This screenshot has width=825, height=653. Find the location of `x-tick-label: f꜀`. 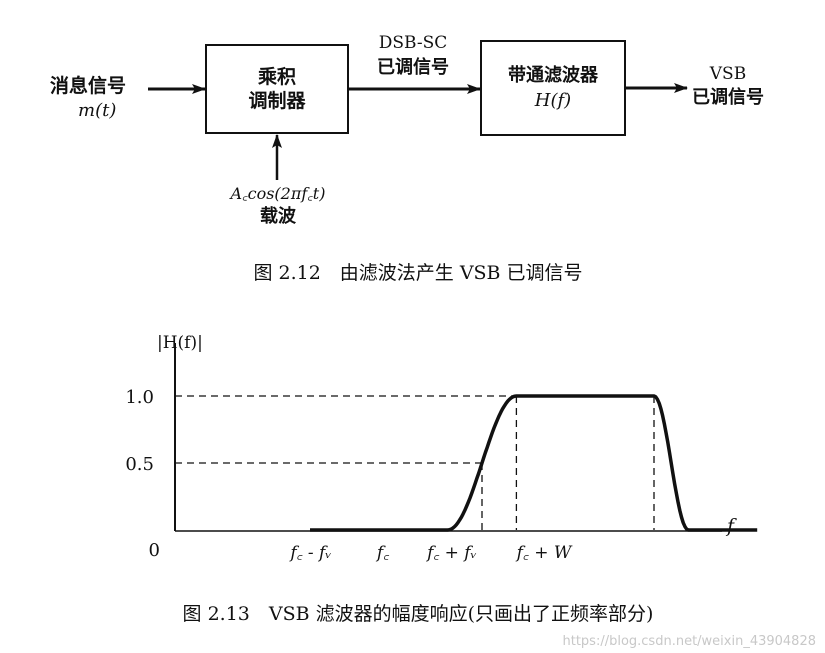

x-tick-label: f꜀ is located at coordinates (382, 553).